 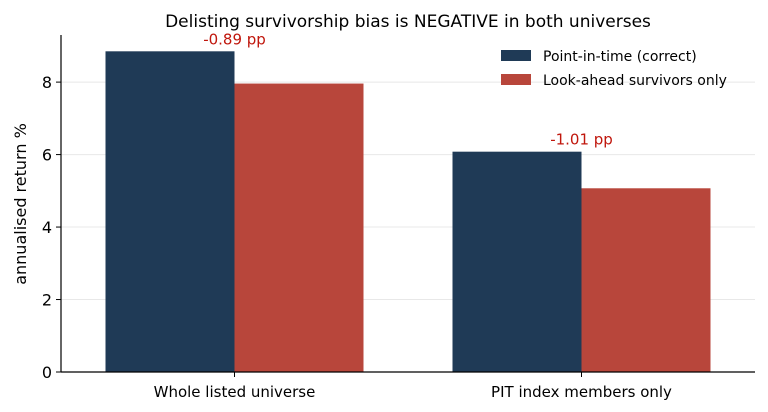 I want to click on y-tick-label: 6, so click(x=47, y=155).